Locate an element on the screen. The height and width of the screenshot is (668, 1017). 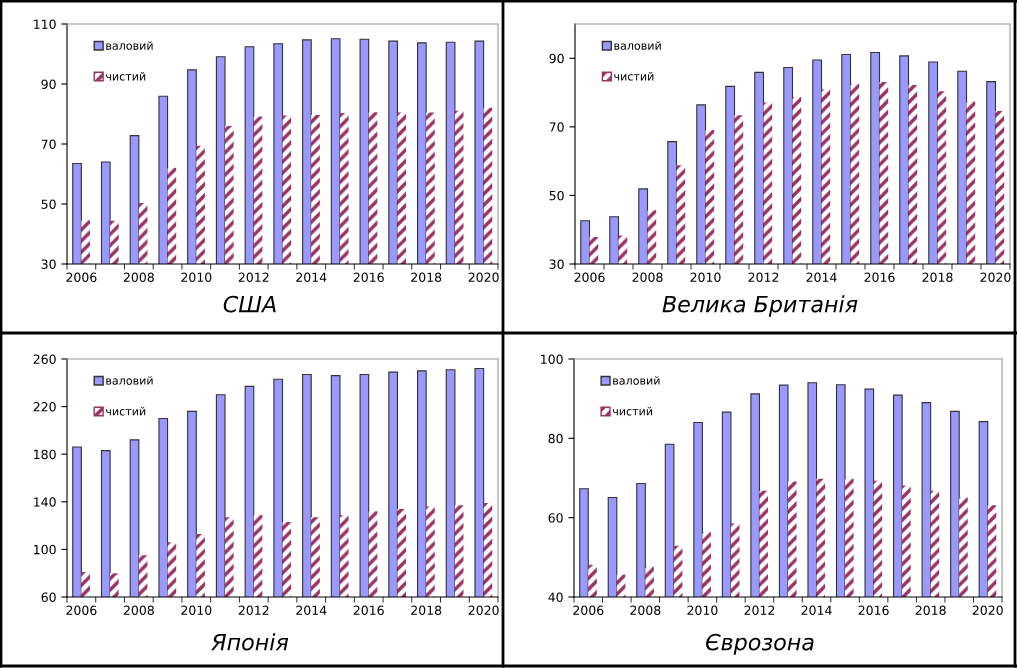
y-tick-label: 110 is located at coordinates (45, 24).